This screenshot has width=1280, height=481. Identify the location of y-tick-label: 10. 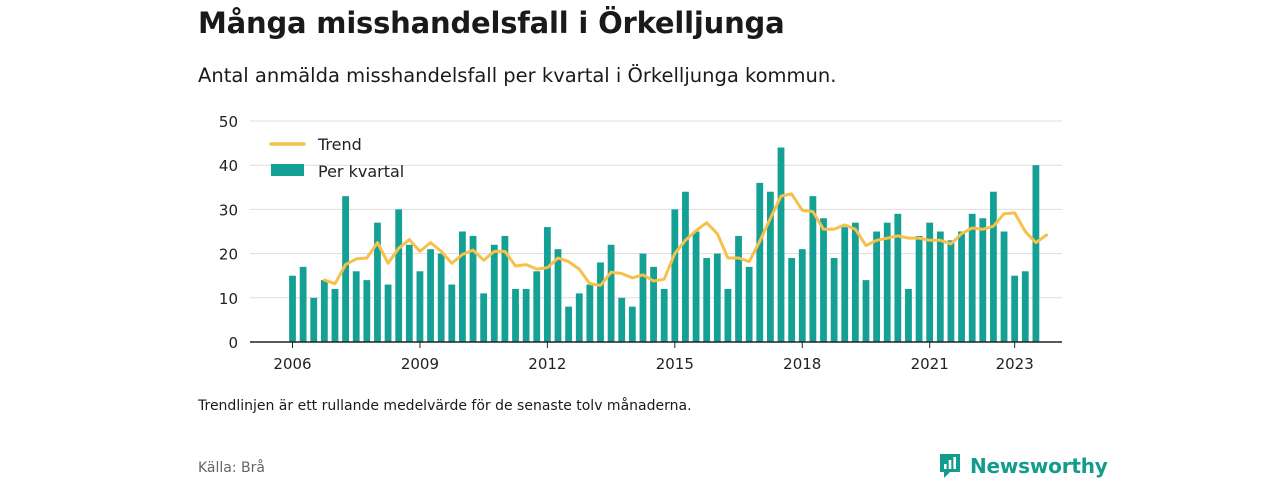
(228, 299).